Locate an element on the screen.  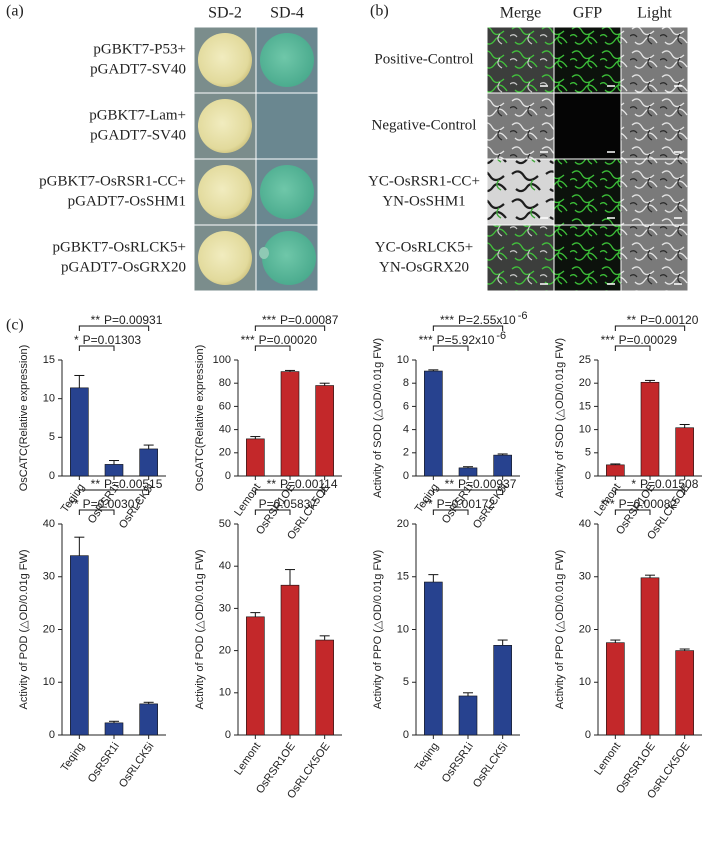
row-label: pGBKT7-OsRSR1-CC+ is located at coordinates (112, 181).